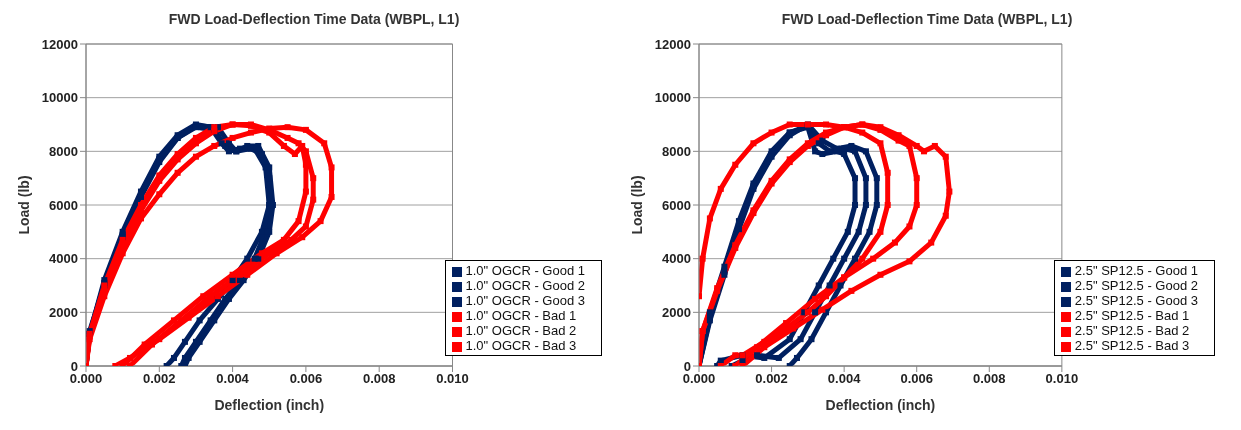 The height and width of the screenshot is (430, 1241). What do you see at coordinates (1136, 285) in the screenshot?
I see `legend-label: 2.5" SP12.5 - Good 2` at bounding box center [1136, 285].